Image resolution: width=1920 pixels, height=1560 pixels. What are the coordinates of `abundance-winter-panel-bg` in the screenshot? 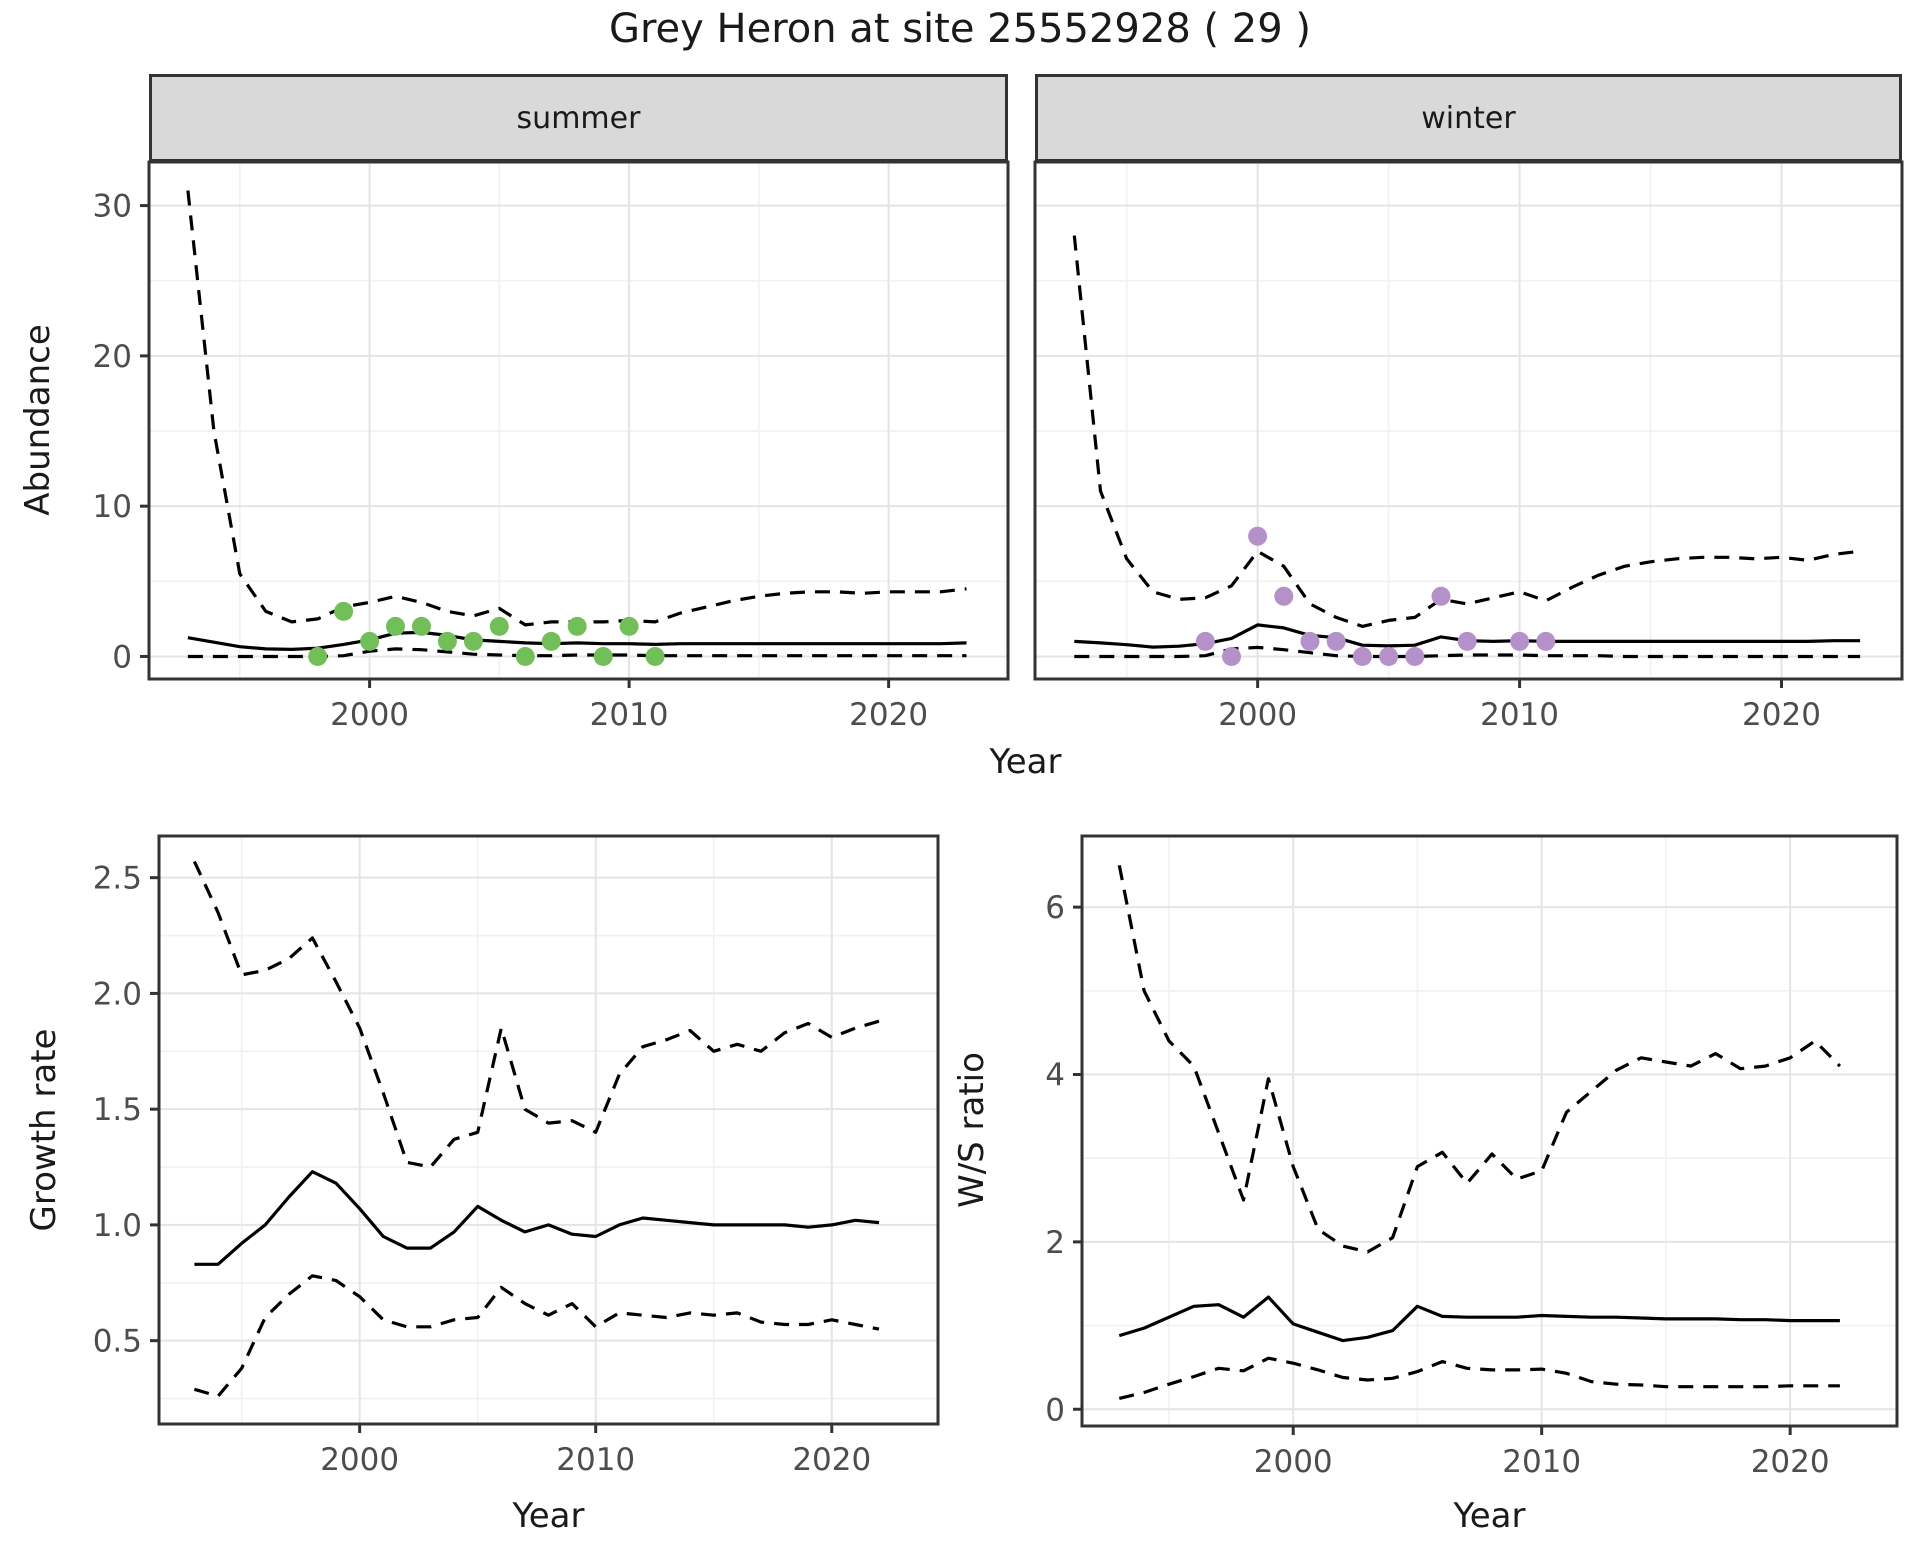 It's located at (1468, 420).